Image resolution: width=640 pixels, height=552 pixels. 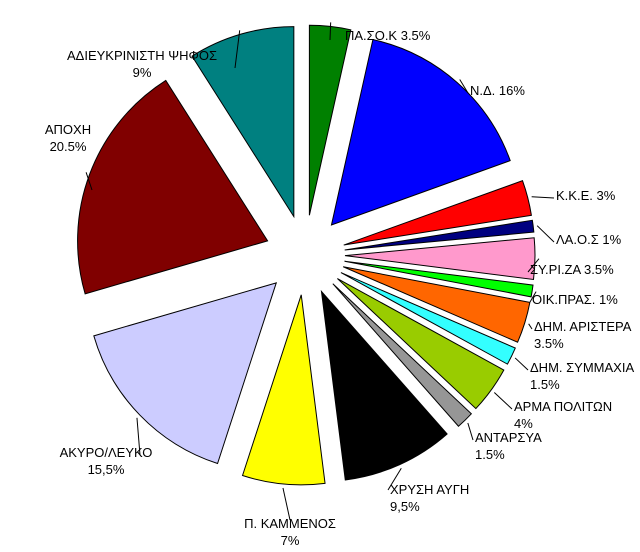 I want to click on slice-label-name: ΑΔΙΕΥΚΡΙΝΙΣΤΗ ΨΗΦΟΣ, so click(x=142, y=55).